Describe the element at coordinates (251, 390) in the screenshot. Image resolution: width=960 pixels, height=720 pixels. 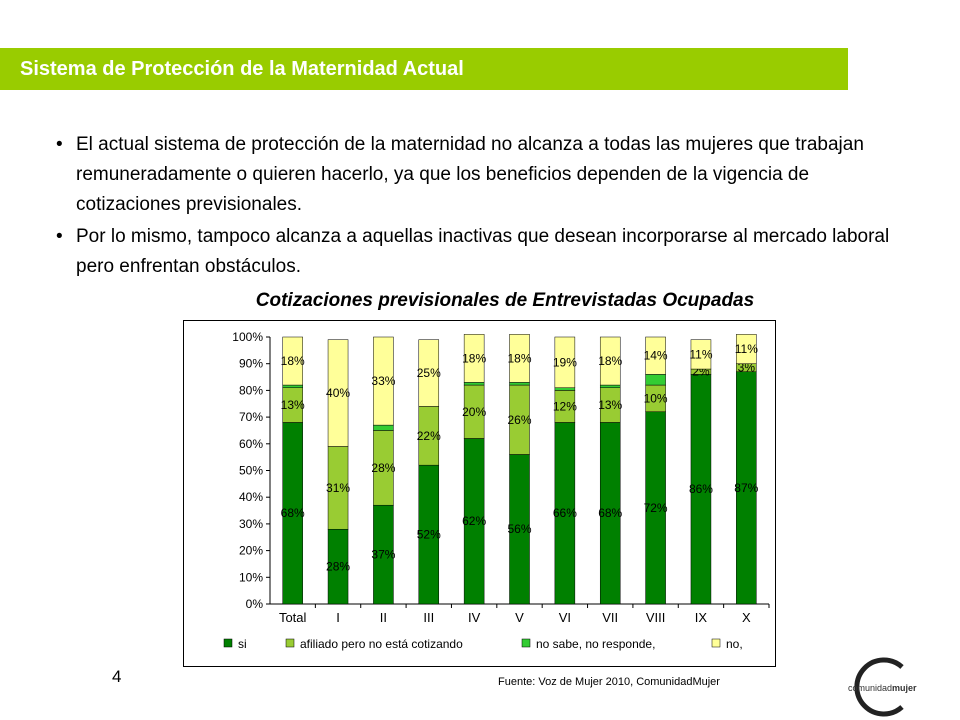
I see `y-tick-label: 80%` at that location.